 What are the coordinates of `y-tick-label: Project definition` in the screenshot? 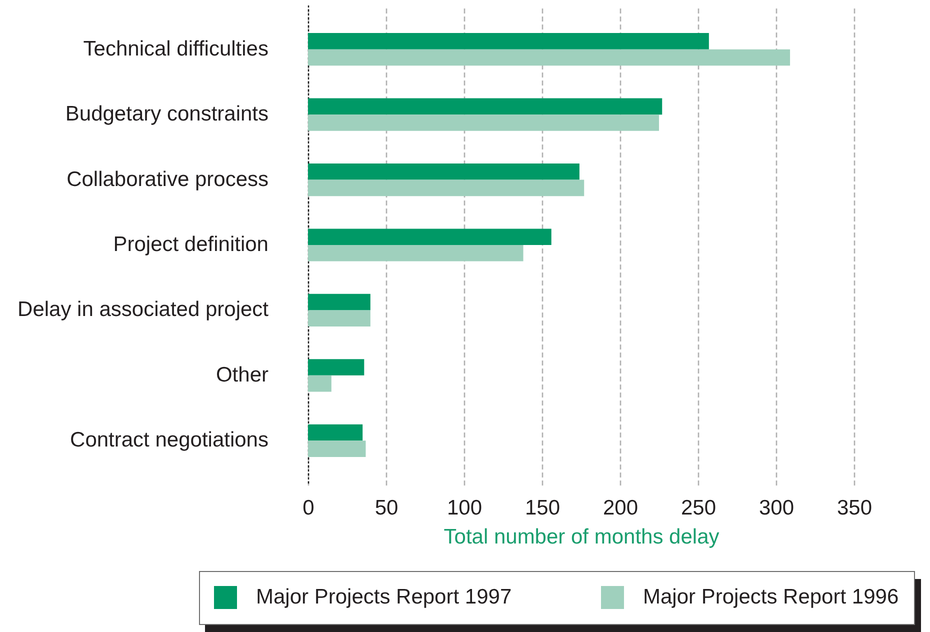 It's located at (190, 244).